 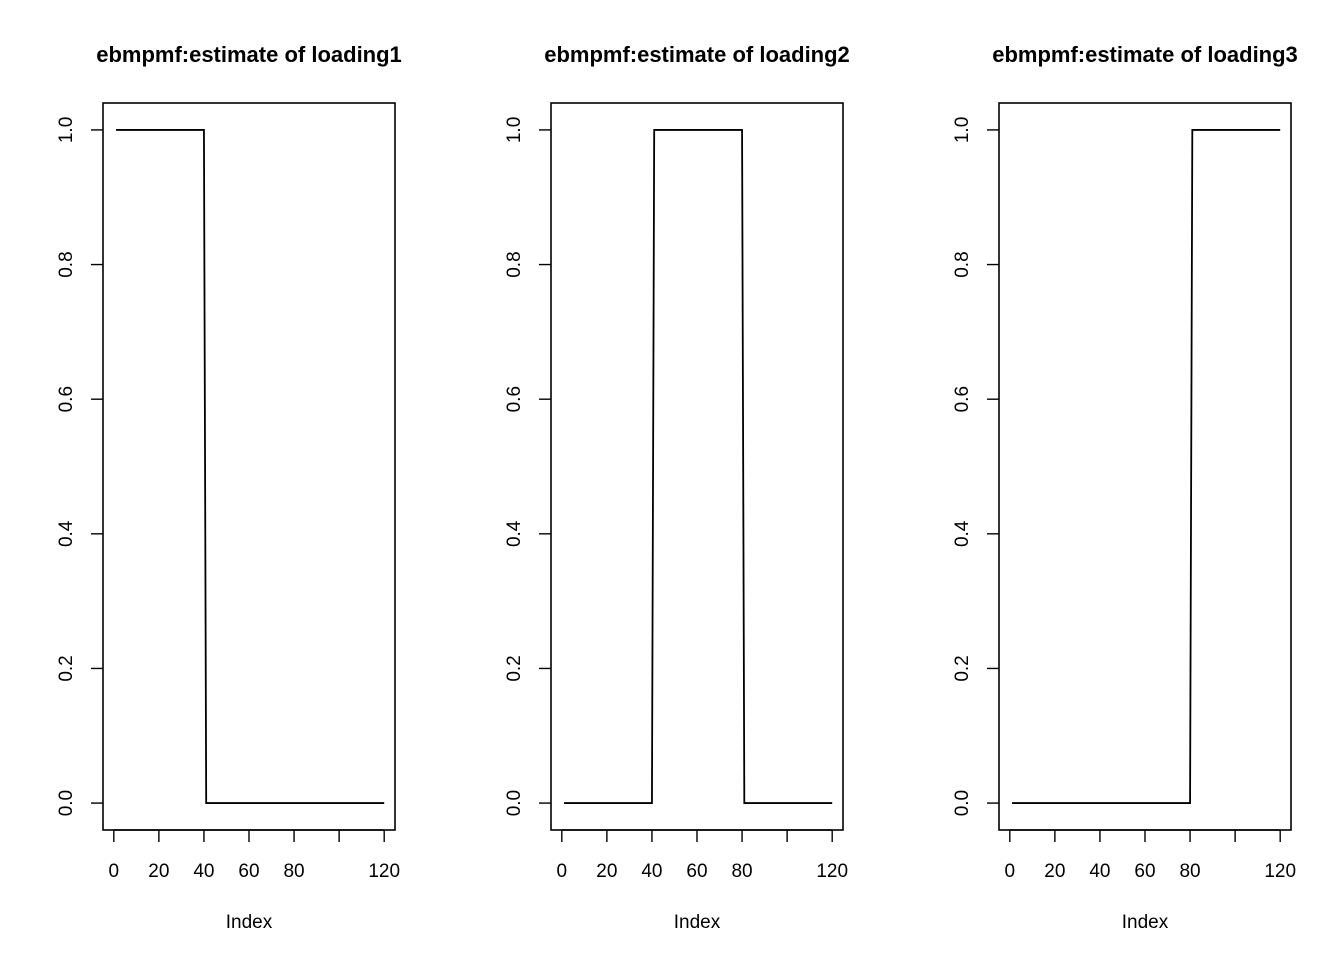 I want to click on chart-title: ebmpmf:estimate of loading3, so click(x=1145, y=54).